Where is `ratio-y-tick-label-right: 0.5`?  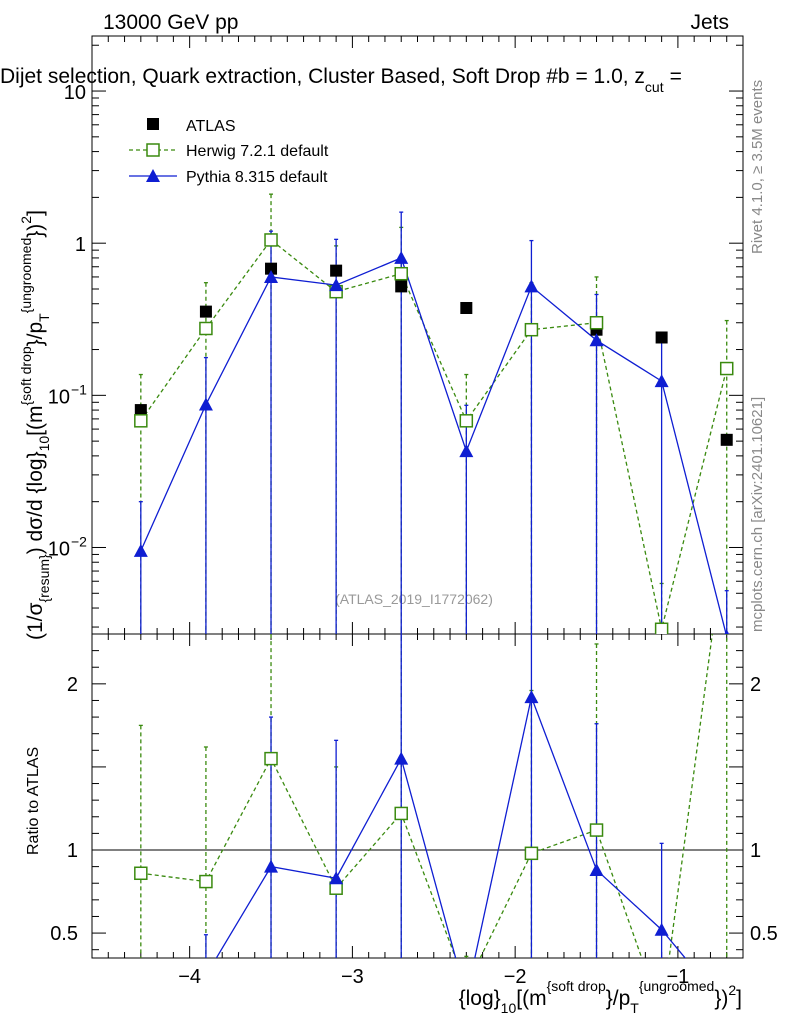 ratio-y-tick-label-right: 0.5 is located at coordinates (764, 934).